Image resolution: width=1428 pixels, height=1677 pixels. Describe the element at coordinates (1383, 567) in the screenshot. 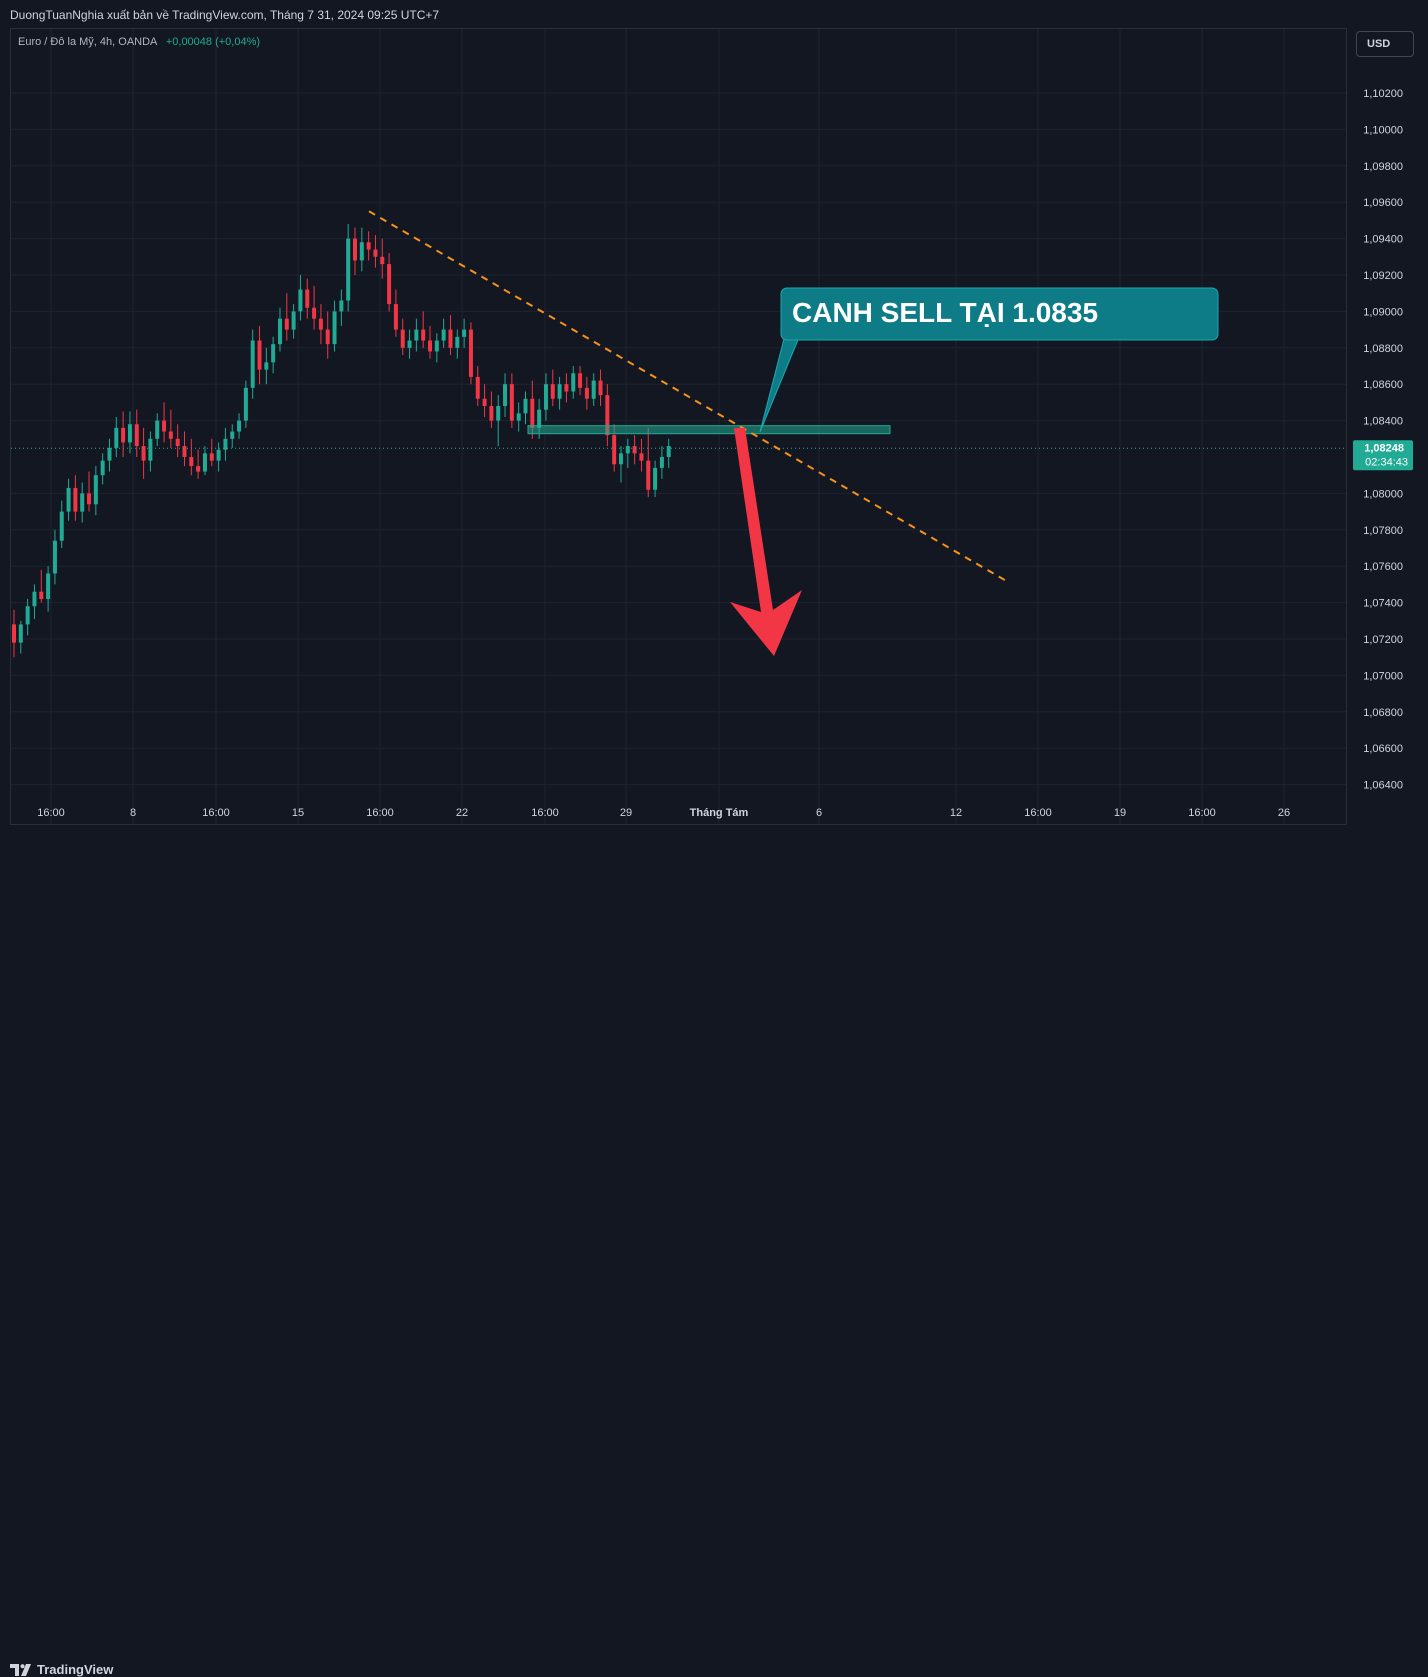

I see `price-tick-label: 1,07600` at that location.